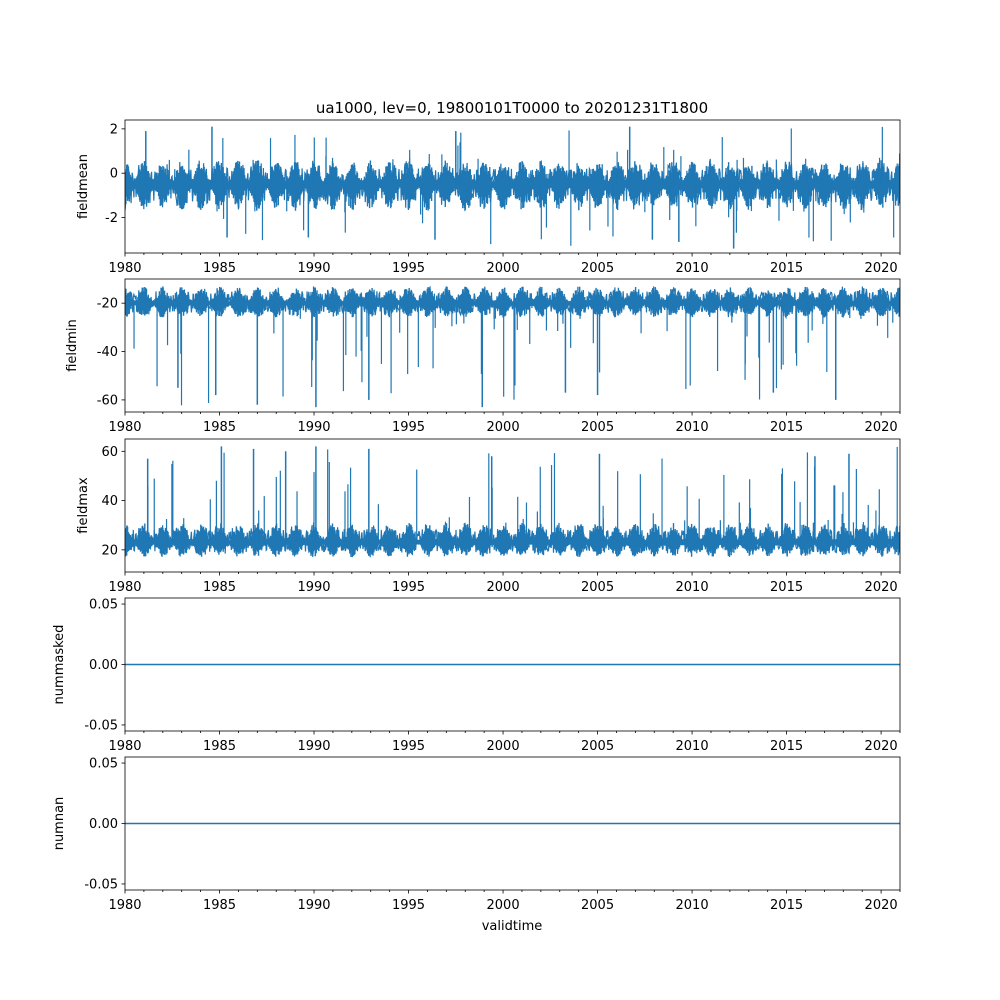 The image size is (1000, 1000). I want to click on axes-frame-fieldmin, so click(512, 345).